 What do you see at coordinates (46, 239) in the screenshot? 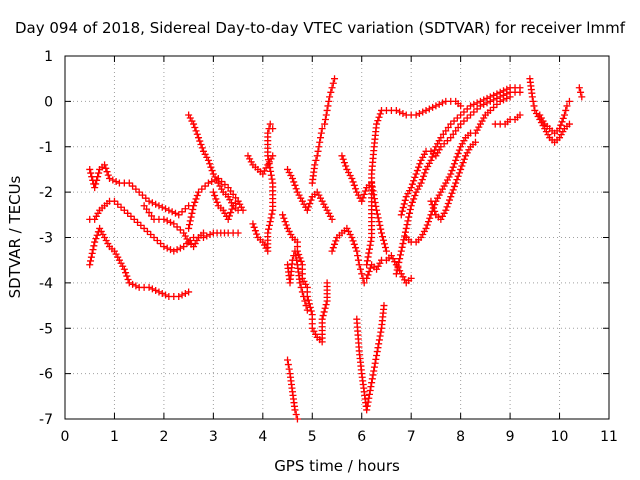
I see `y-tick-label: -3` at bounding box center [46, 239].